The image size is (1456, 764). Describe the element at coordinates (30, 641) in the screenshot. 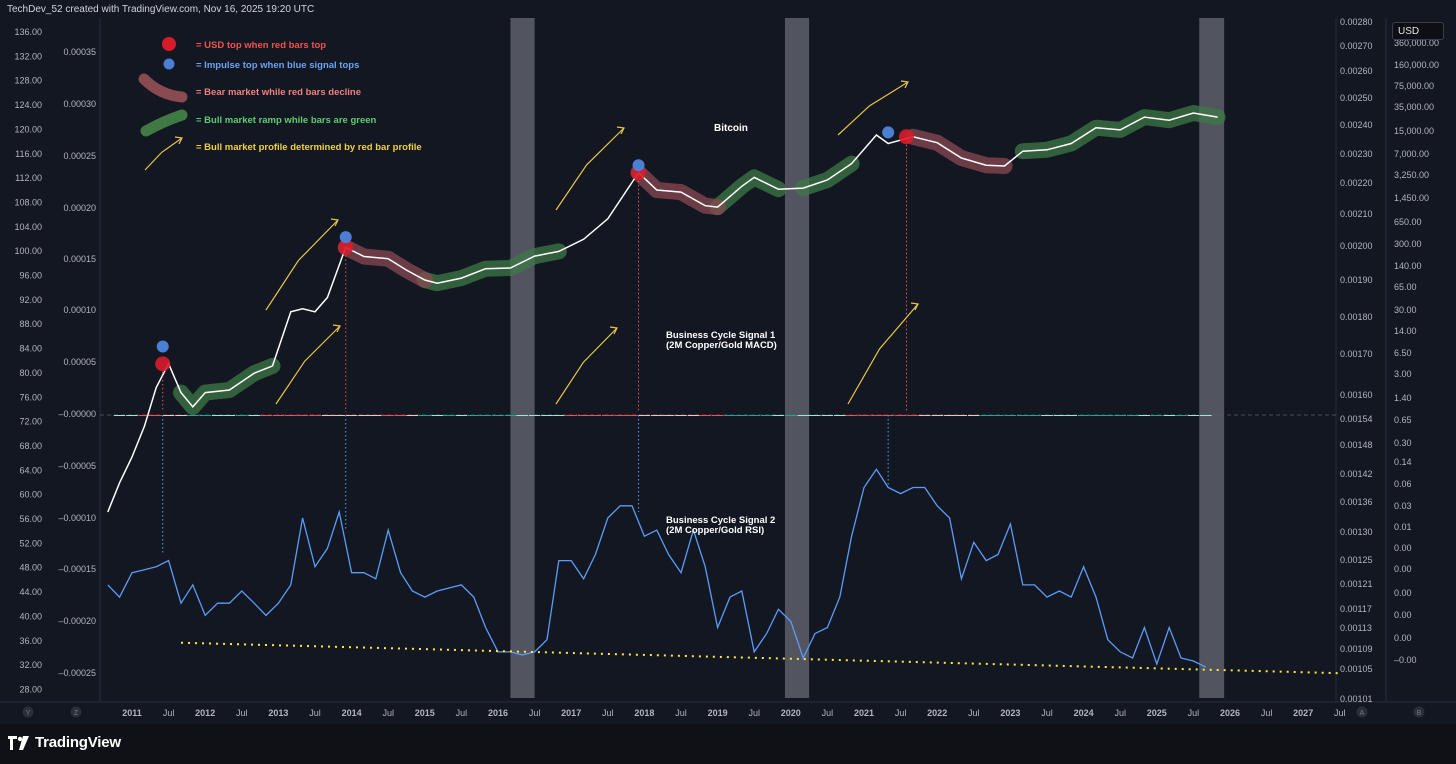

I see `left-outer-tick-26: 36.00` at that location.